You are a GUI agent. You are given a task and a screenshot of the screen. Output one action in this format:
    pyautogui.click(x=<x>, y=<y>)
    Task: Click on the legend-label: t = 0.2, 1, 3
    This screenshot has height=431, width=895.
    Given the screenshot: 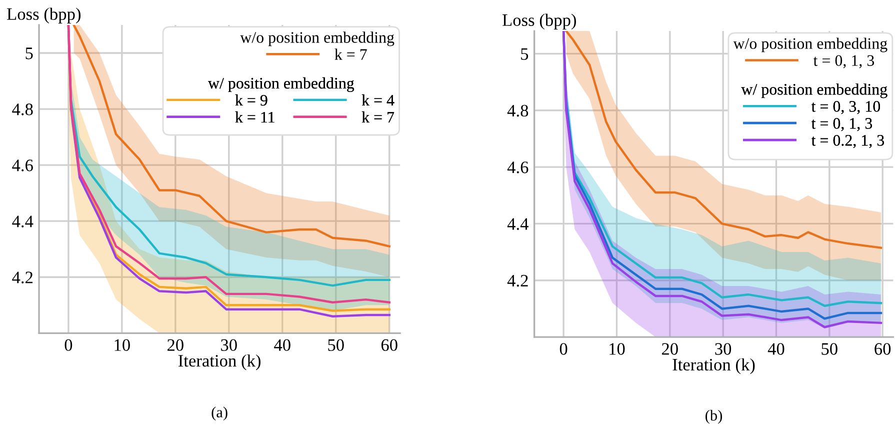 What is the action you would take?
    pyautogui.click(x=847, y=141)
    